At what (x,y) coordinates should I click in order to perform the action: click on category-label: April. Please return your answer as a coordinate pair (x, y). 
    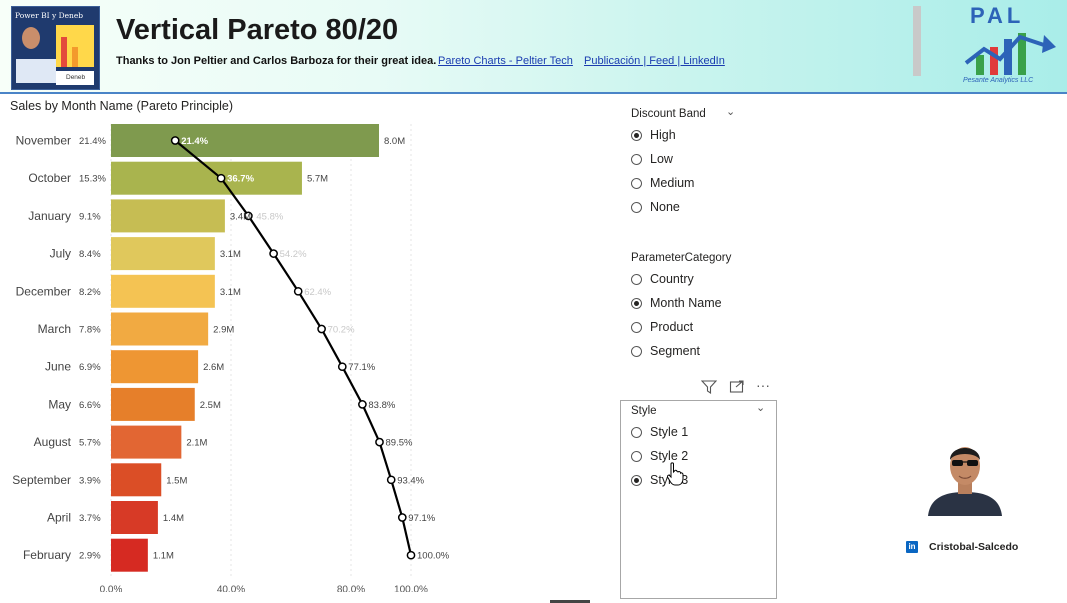
    Looking at the image, I should click on (59, 518).